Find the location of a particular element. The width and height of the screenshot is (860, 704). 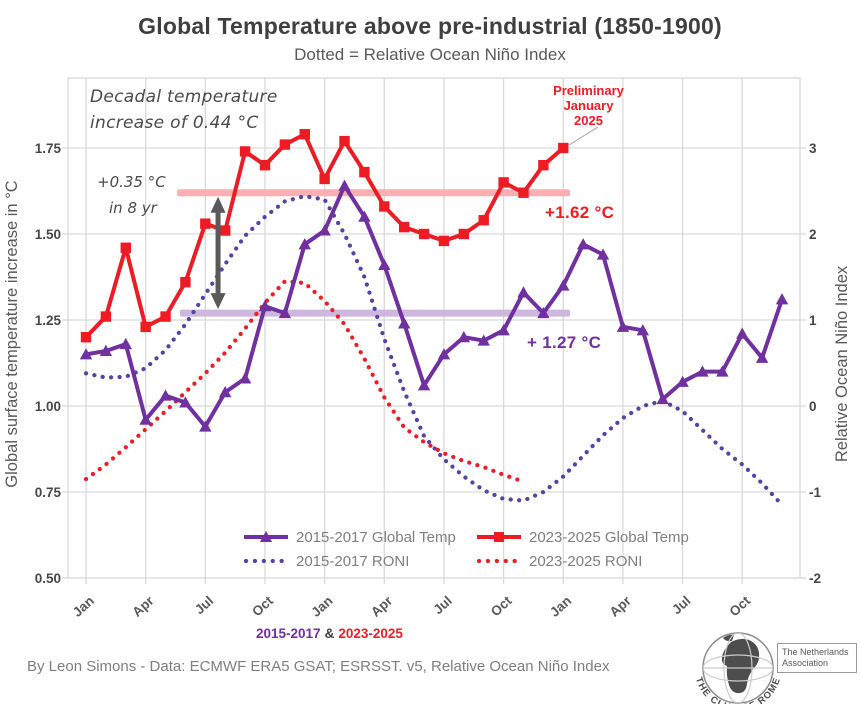

y-right-tick-label: -2 is located at coordinates (815, 578).